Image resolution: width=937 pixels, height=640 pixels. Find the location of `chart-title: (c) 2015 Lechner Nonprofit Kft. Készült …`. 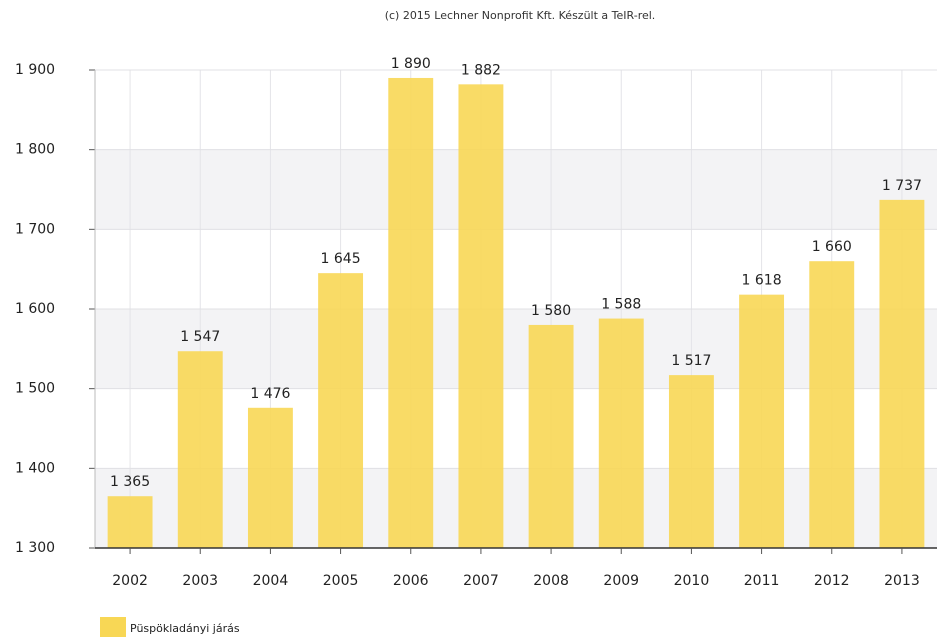

chart-title: (c) 2015 Lechner Nonprofit Kft. Készült … is located at coordinates (520, 15).